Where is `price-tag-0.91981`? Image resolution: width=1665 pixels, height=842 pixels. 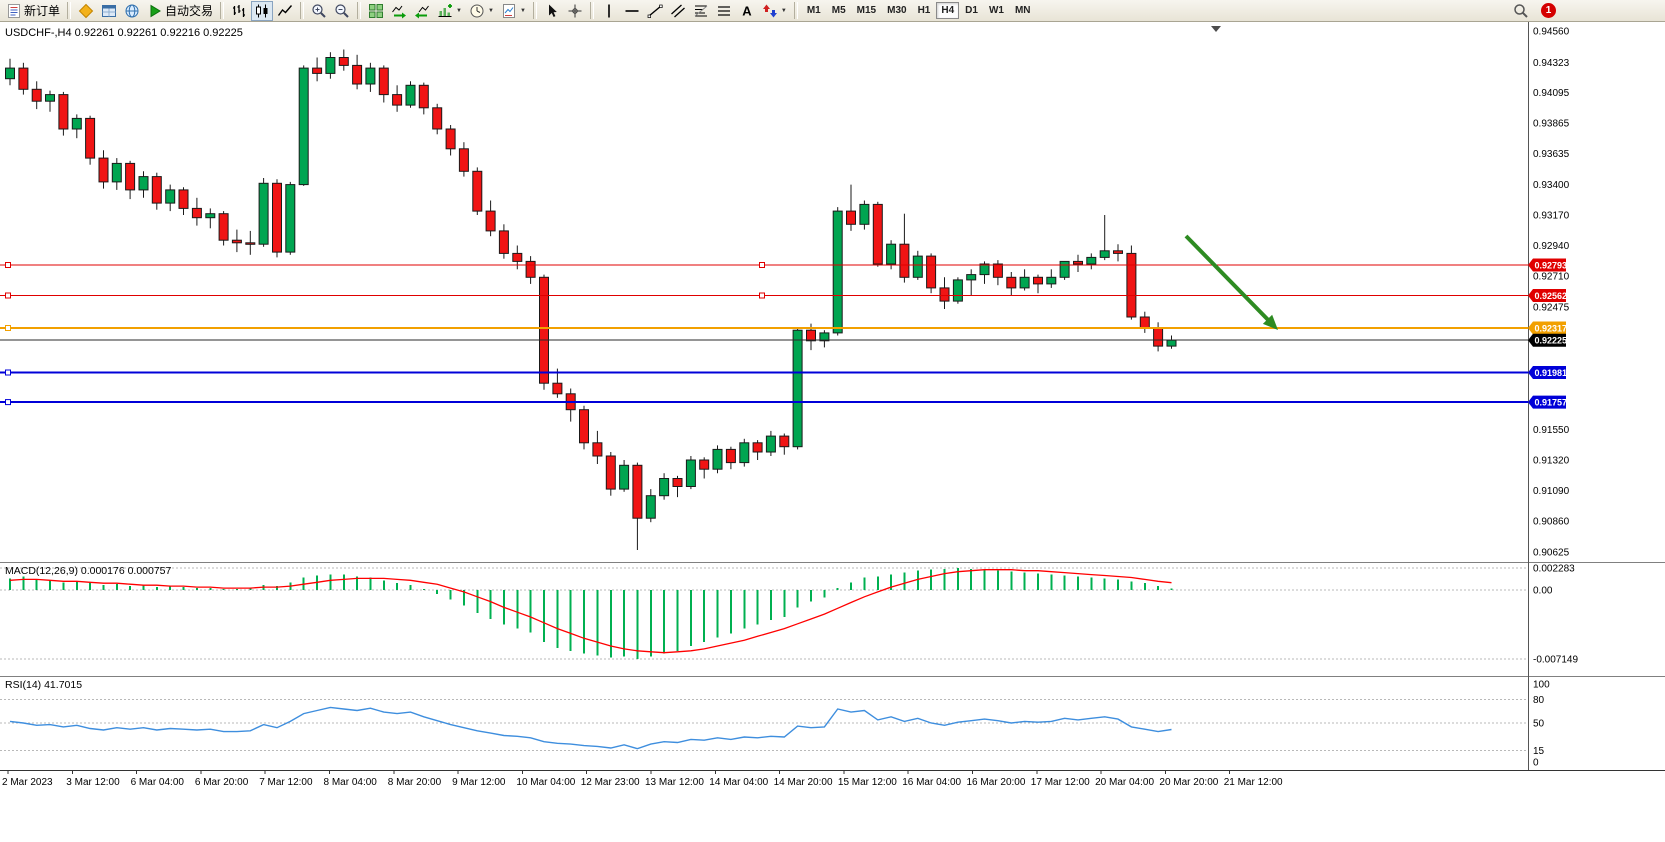 price-tag-0.91981 is located at coordinates (1547, 372).